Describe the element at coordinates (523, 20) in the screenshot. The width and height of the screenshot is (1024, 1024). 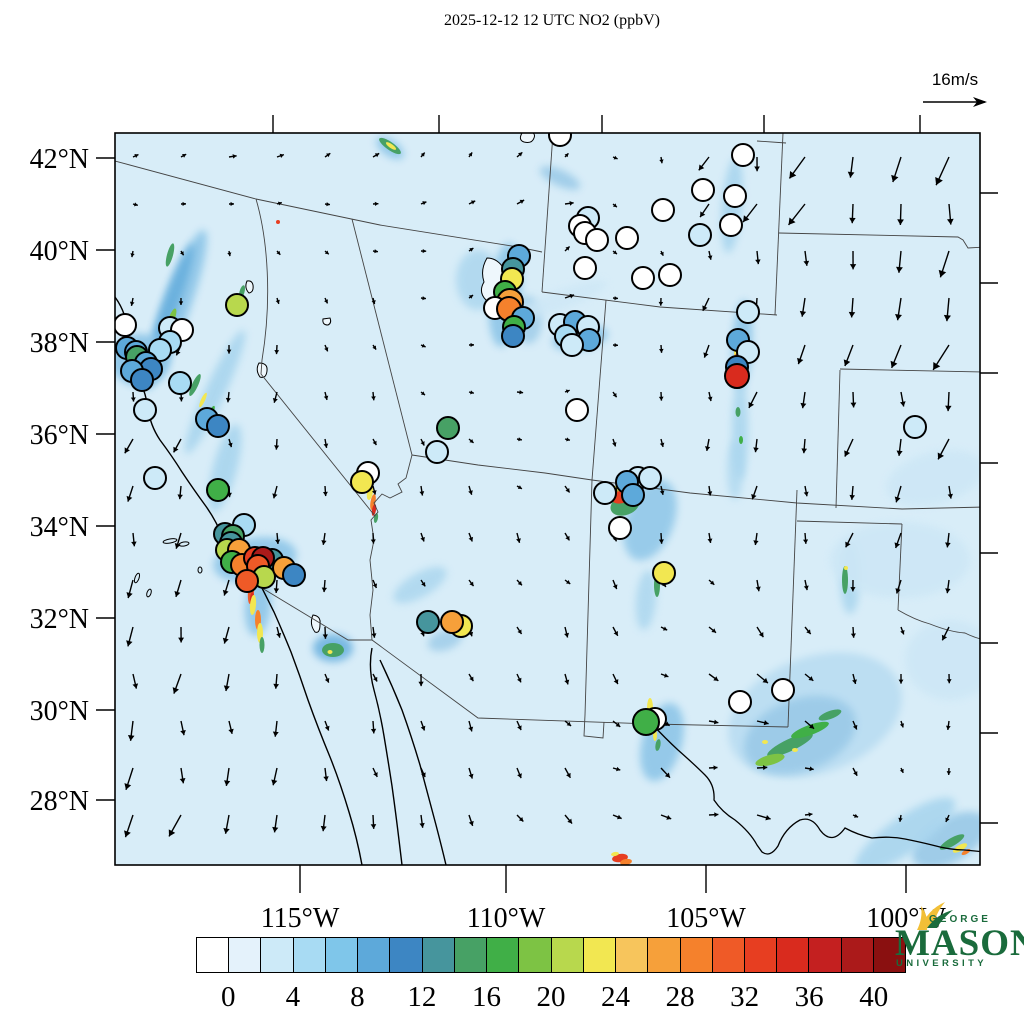
I see `title-datetime: 2025-12-12 12 UTC NO` at that location.